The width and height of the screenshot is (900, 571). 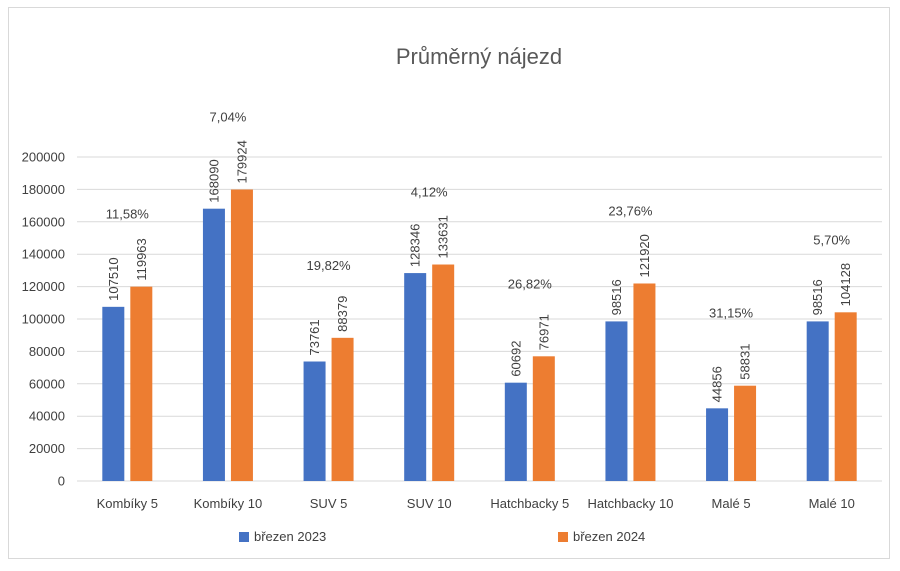 I want to click on y-tick-label: 120000, so click(x=43, y=286).